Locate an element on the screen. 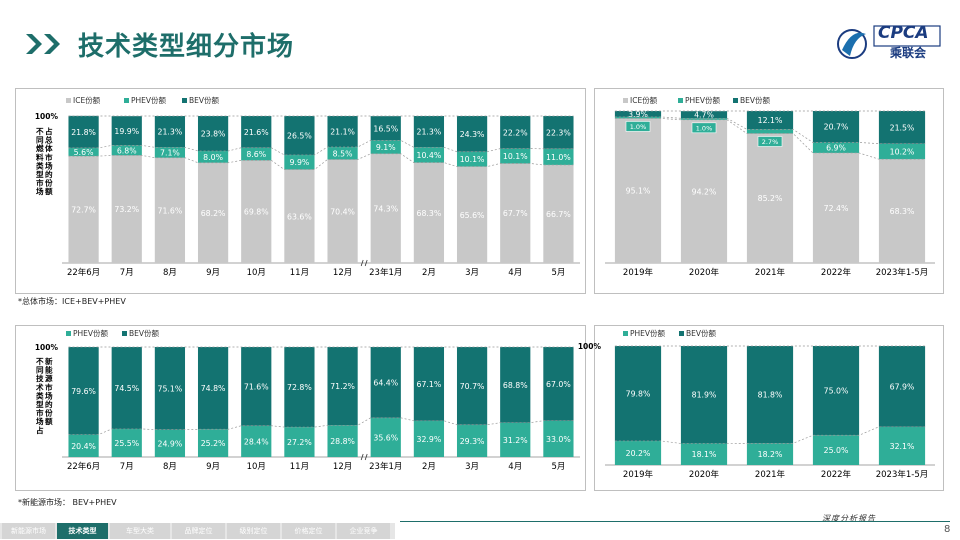  data-label: 5.6% is located at coordinates (84, 152).